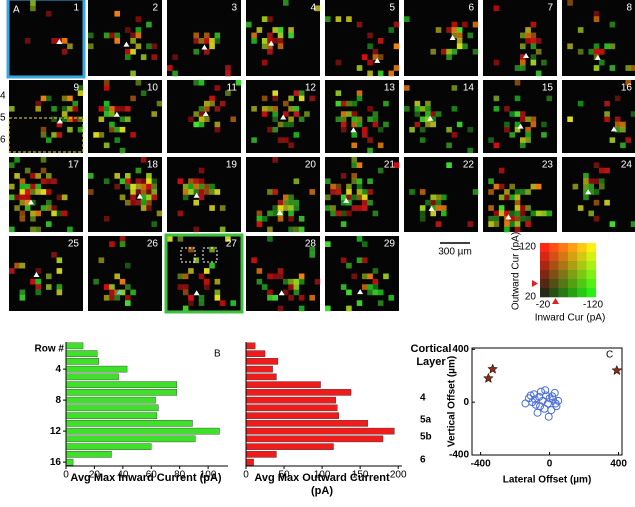  Describe the element at coordinates (3, 118) in the screenshot. I see `row-label: 5` at that location.